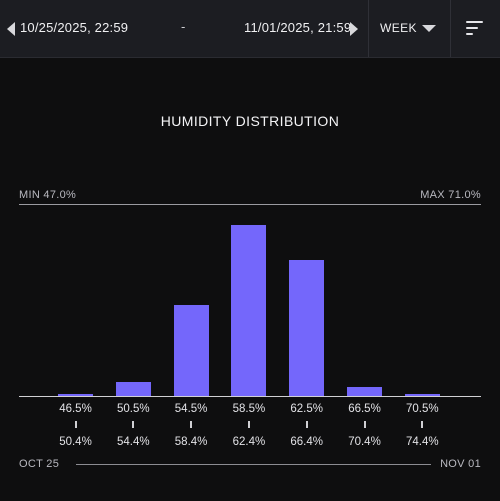 Image resolution: width=500 pixels, height=501 pixels. Describe the element at coordinates (133, 409) in the screenshot. I see `bin-start-label: 50.5%` at that location.